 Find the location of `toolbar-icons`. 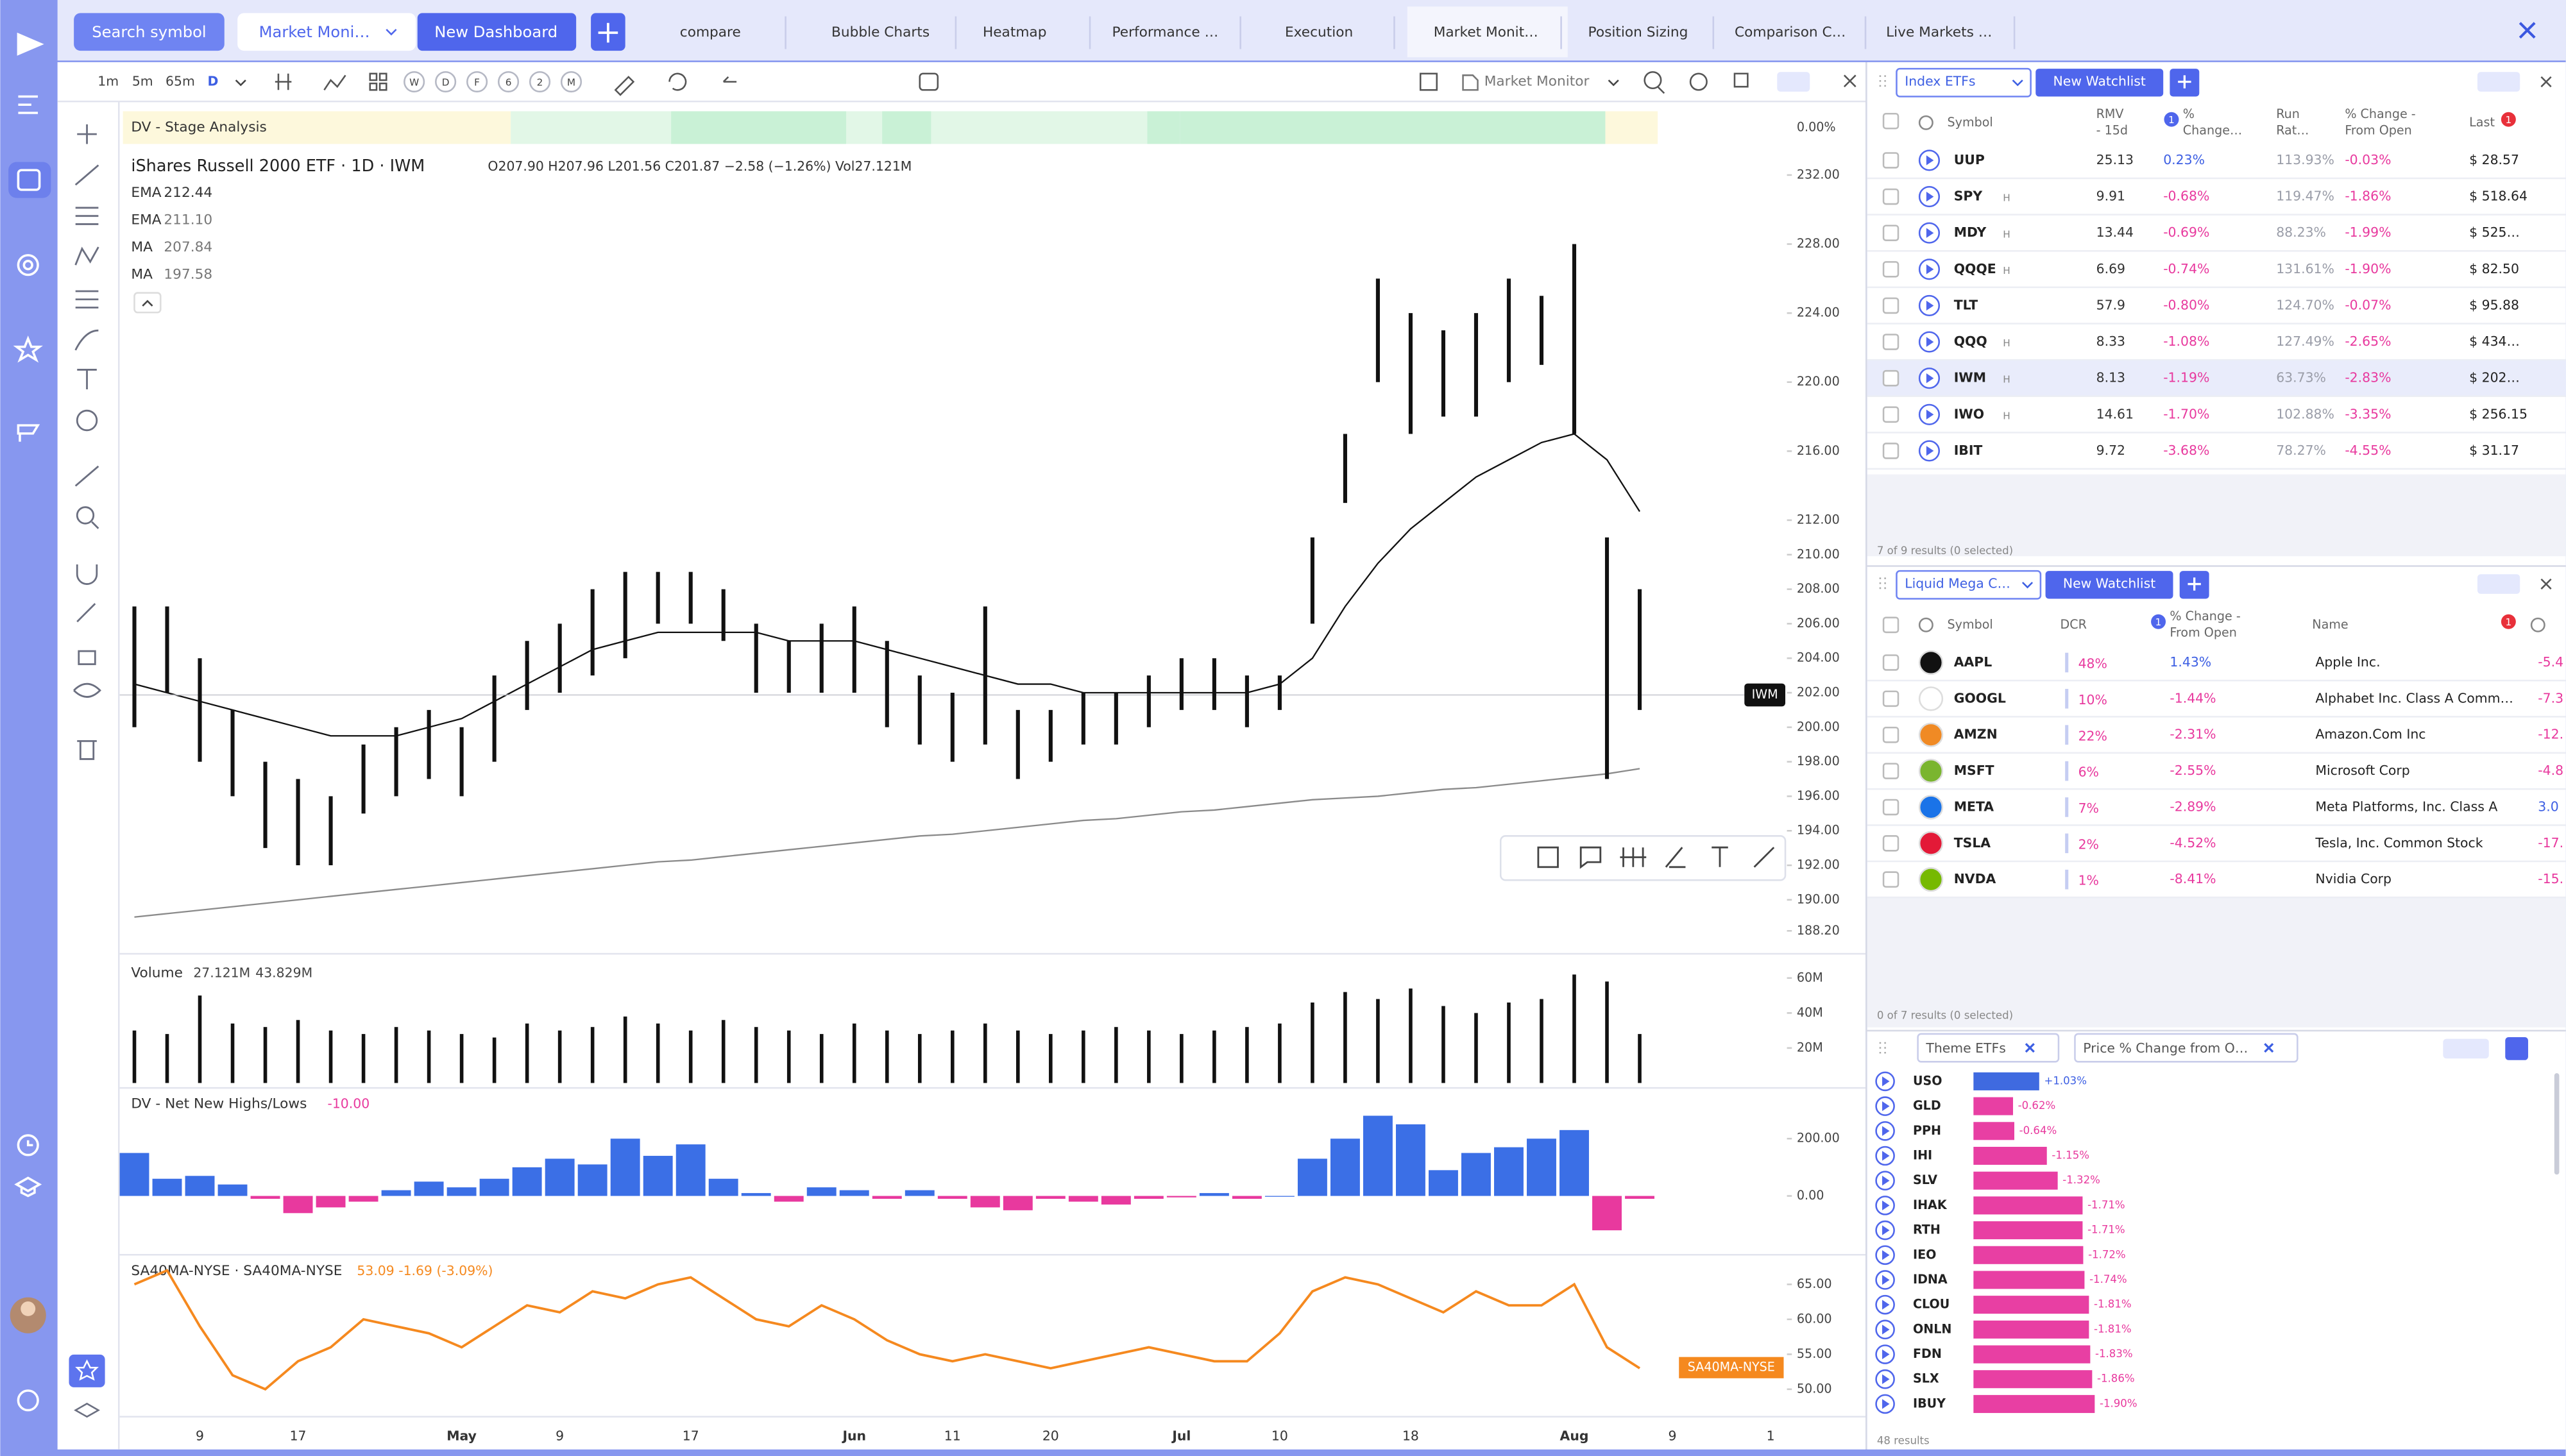

toolbar-icons is located at coordinates (1405, 59).